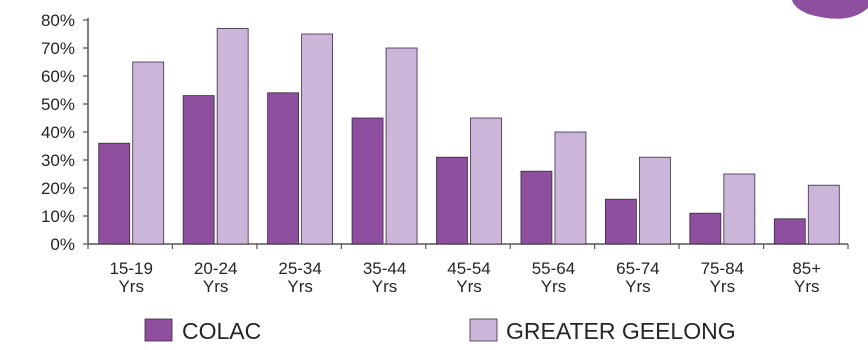 The width and height of the screenshot is (868, 350). Describe the element at coordinates (58, 216) in the screenshot. I see `y-tick-label: 10%` at that location.